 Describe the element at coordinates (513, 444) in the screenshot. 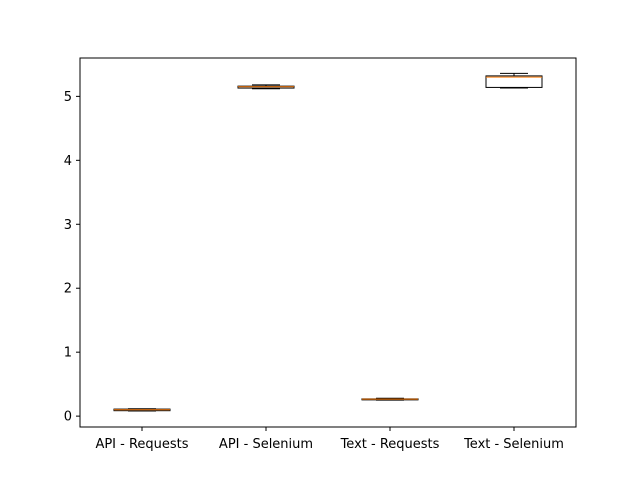

I see `x-tick-label: Text - Selenium` at that location.